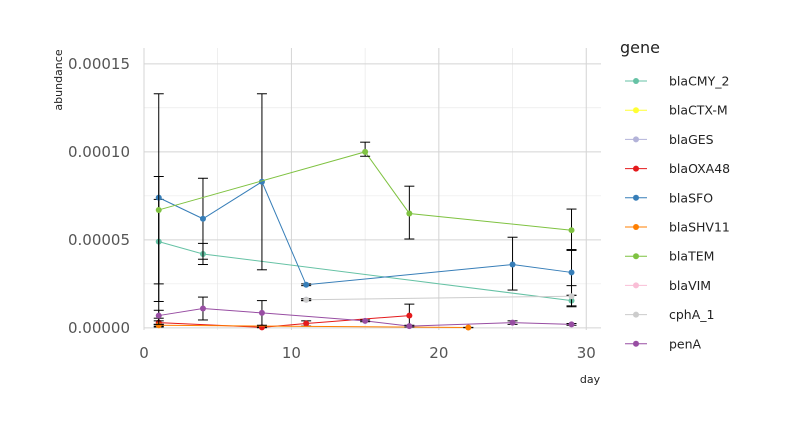 This screenshot has height=435, width=790. I want to click on y-tick-label: 0.00005, so click(99, 240).